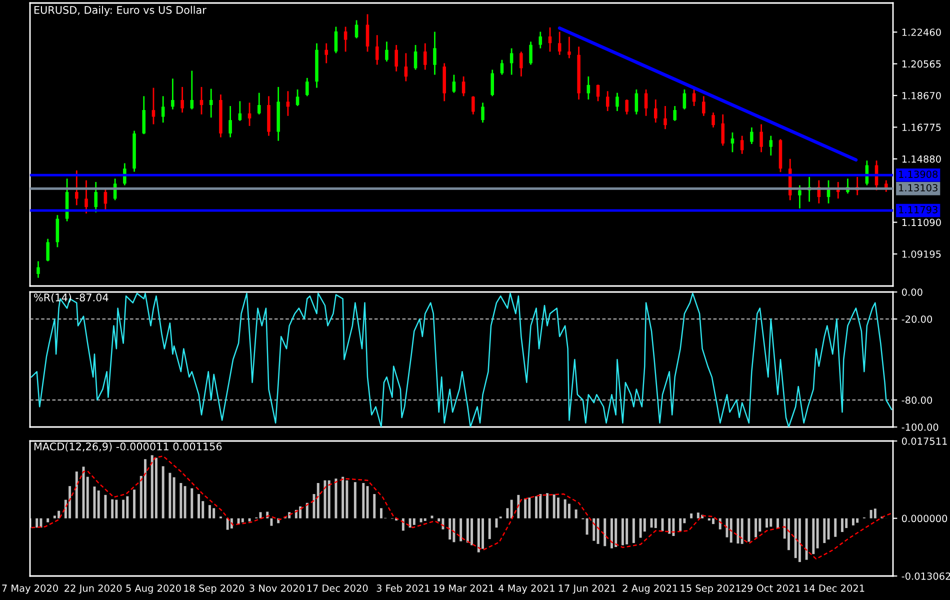 This screenshot has width=950, height=600. What do you see at coordinates (921, 64) in the screenshot?
I see `y-tick-label: 1.20565` at bounding box center [921, 64].